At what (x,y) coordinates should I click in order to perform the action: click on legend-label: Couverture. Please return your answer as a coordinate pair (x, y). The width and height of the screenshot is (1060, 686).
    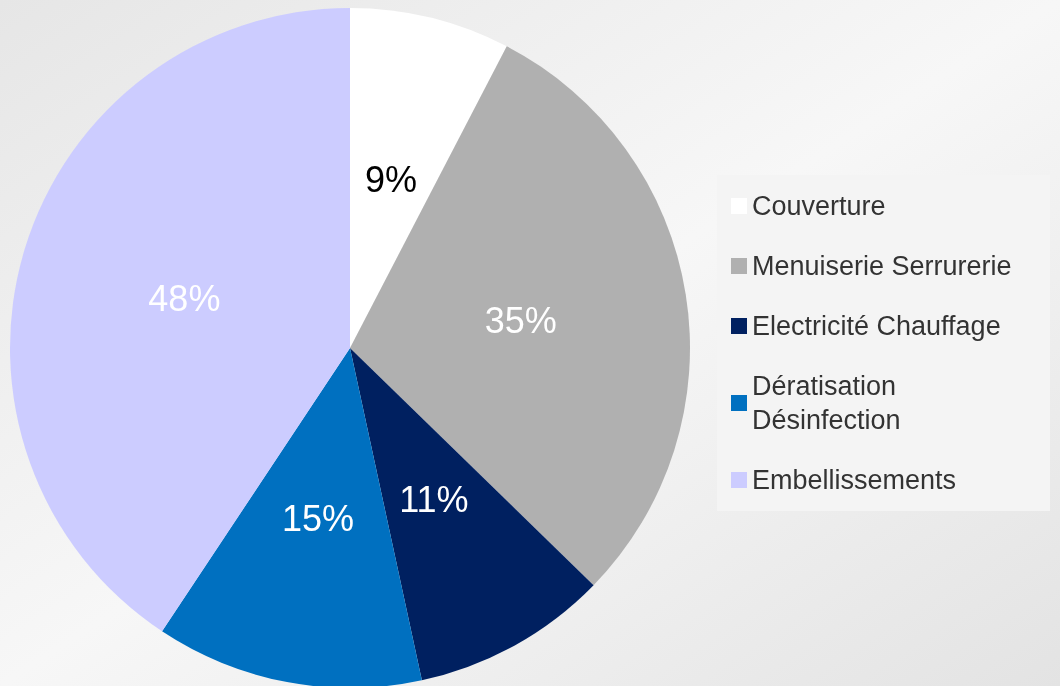
    Looking at the image, I should click on (819, 206).